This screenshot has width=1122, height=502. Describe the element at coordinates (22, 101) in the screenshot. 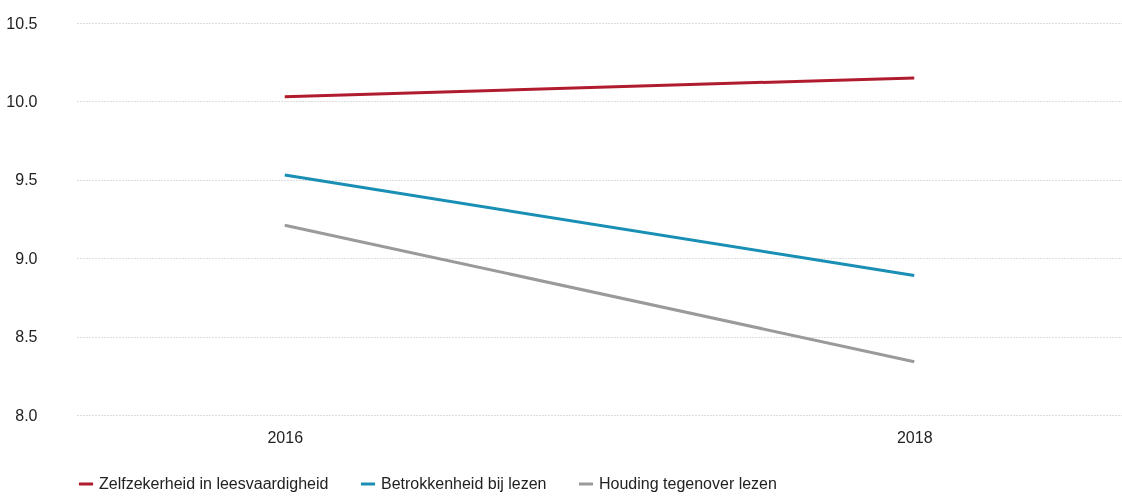

I see `y-tick-label: 10.0` at that location.